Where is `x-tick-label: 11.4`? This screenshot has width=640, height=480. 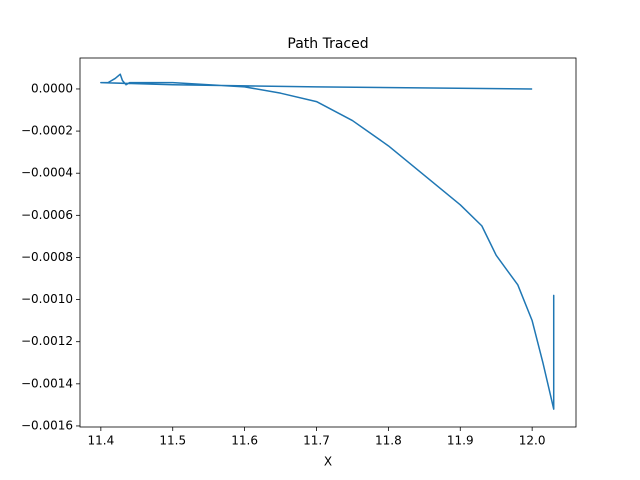 x-tick-label: 11.4 is located at coordinates (100, 441).